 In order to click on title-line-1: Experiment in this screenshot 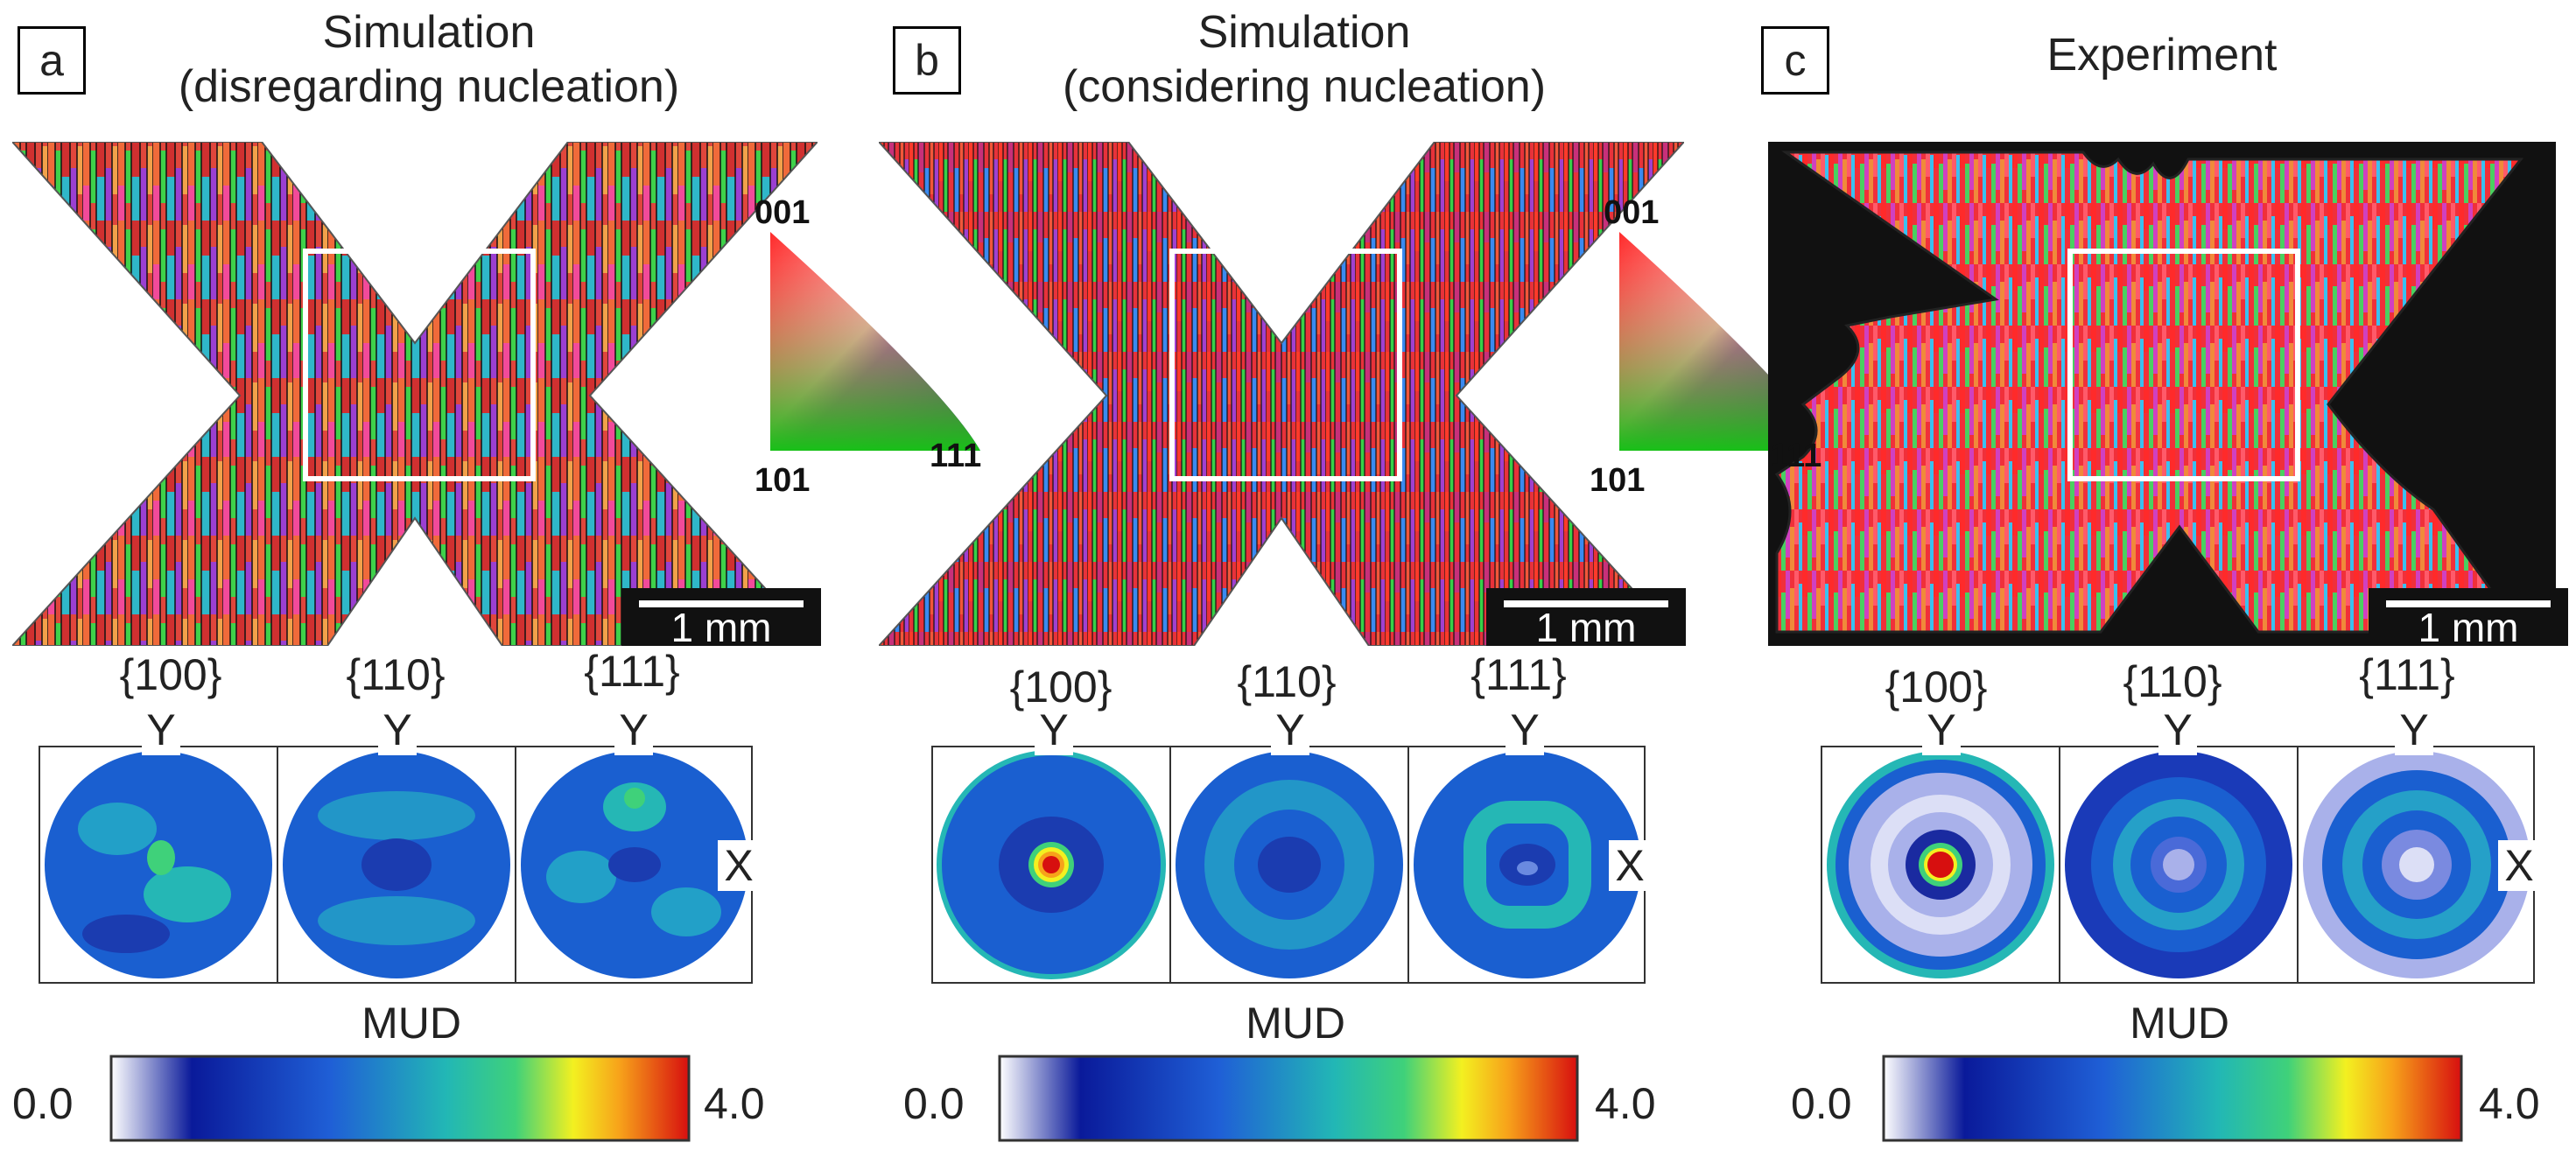, I will do `click(2162, 55)`.